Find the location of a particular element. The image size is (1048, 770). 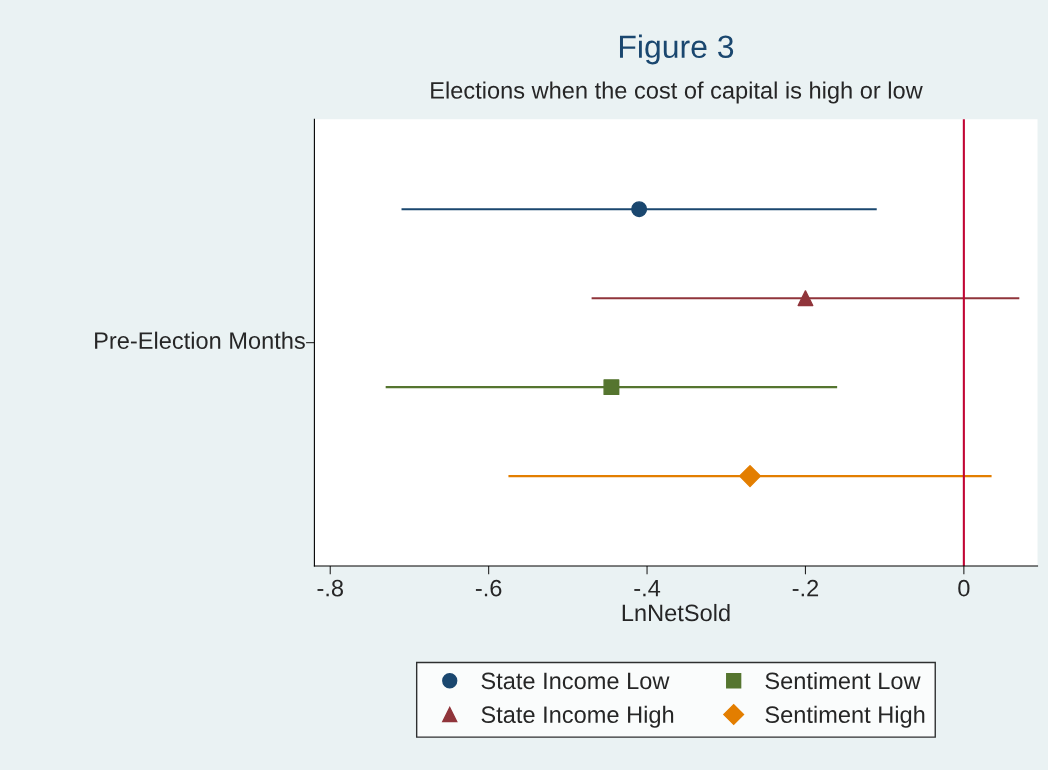

y-axis-title: Pre-Election Months is located at coordinates (200, 340).